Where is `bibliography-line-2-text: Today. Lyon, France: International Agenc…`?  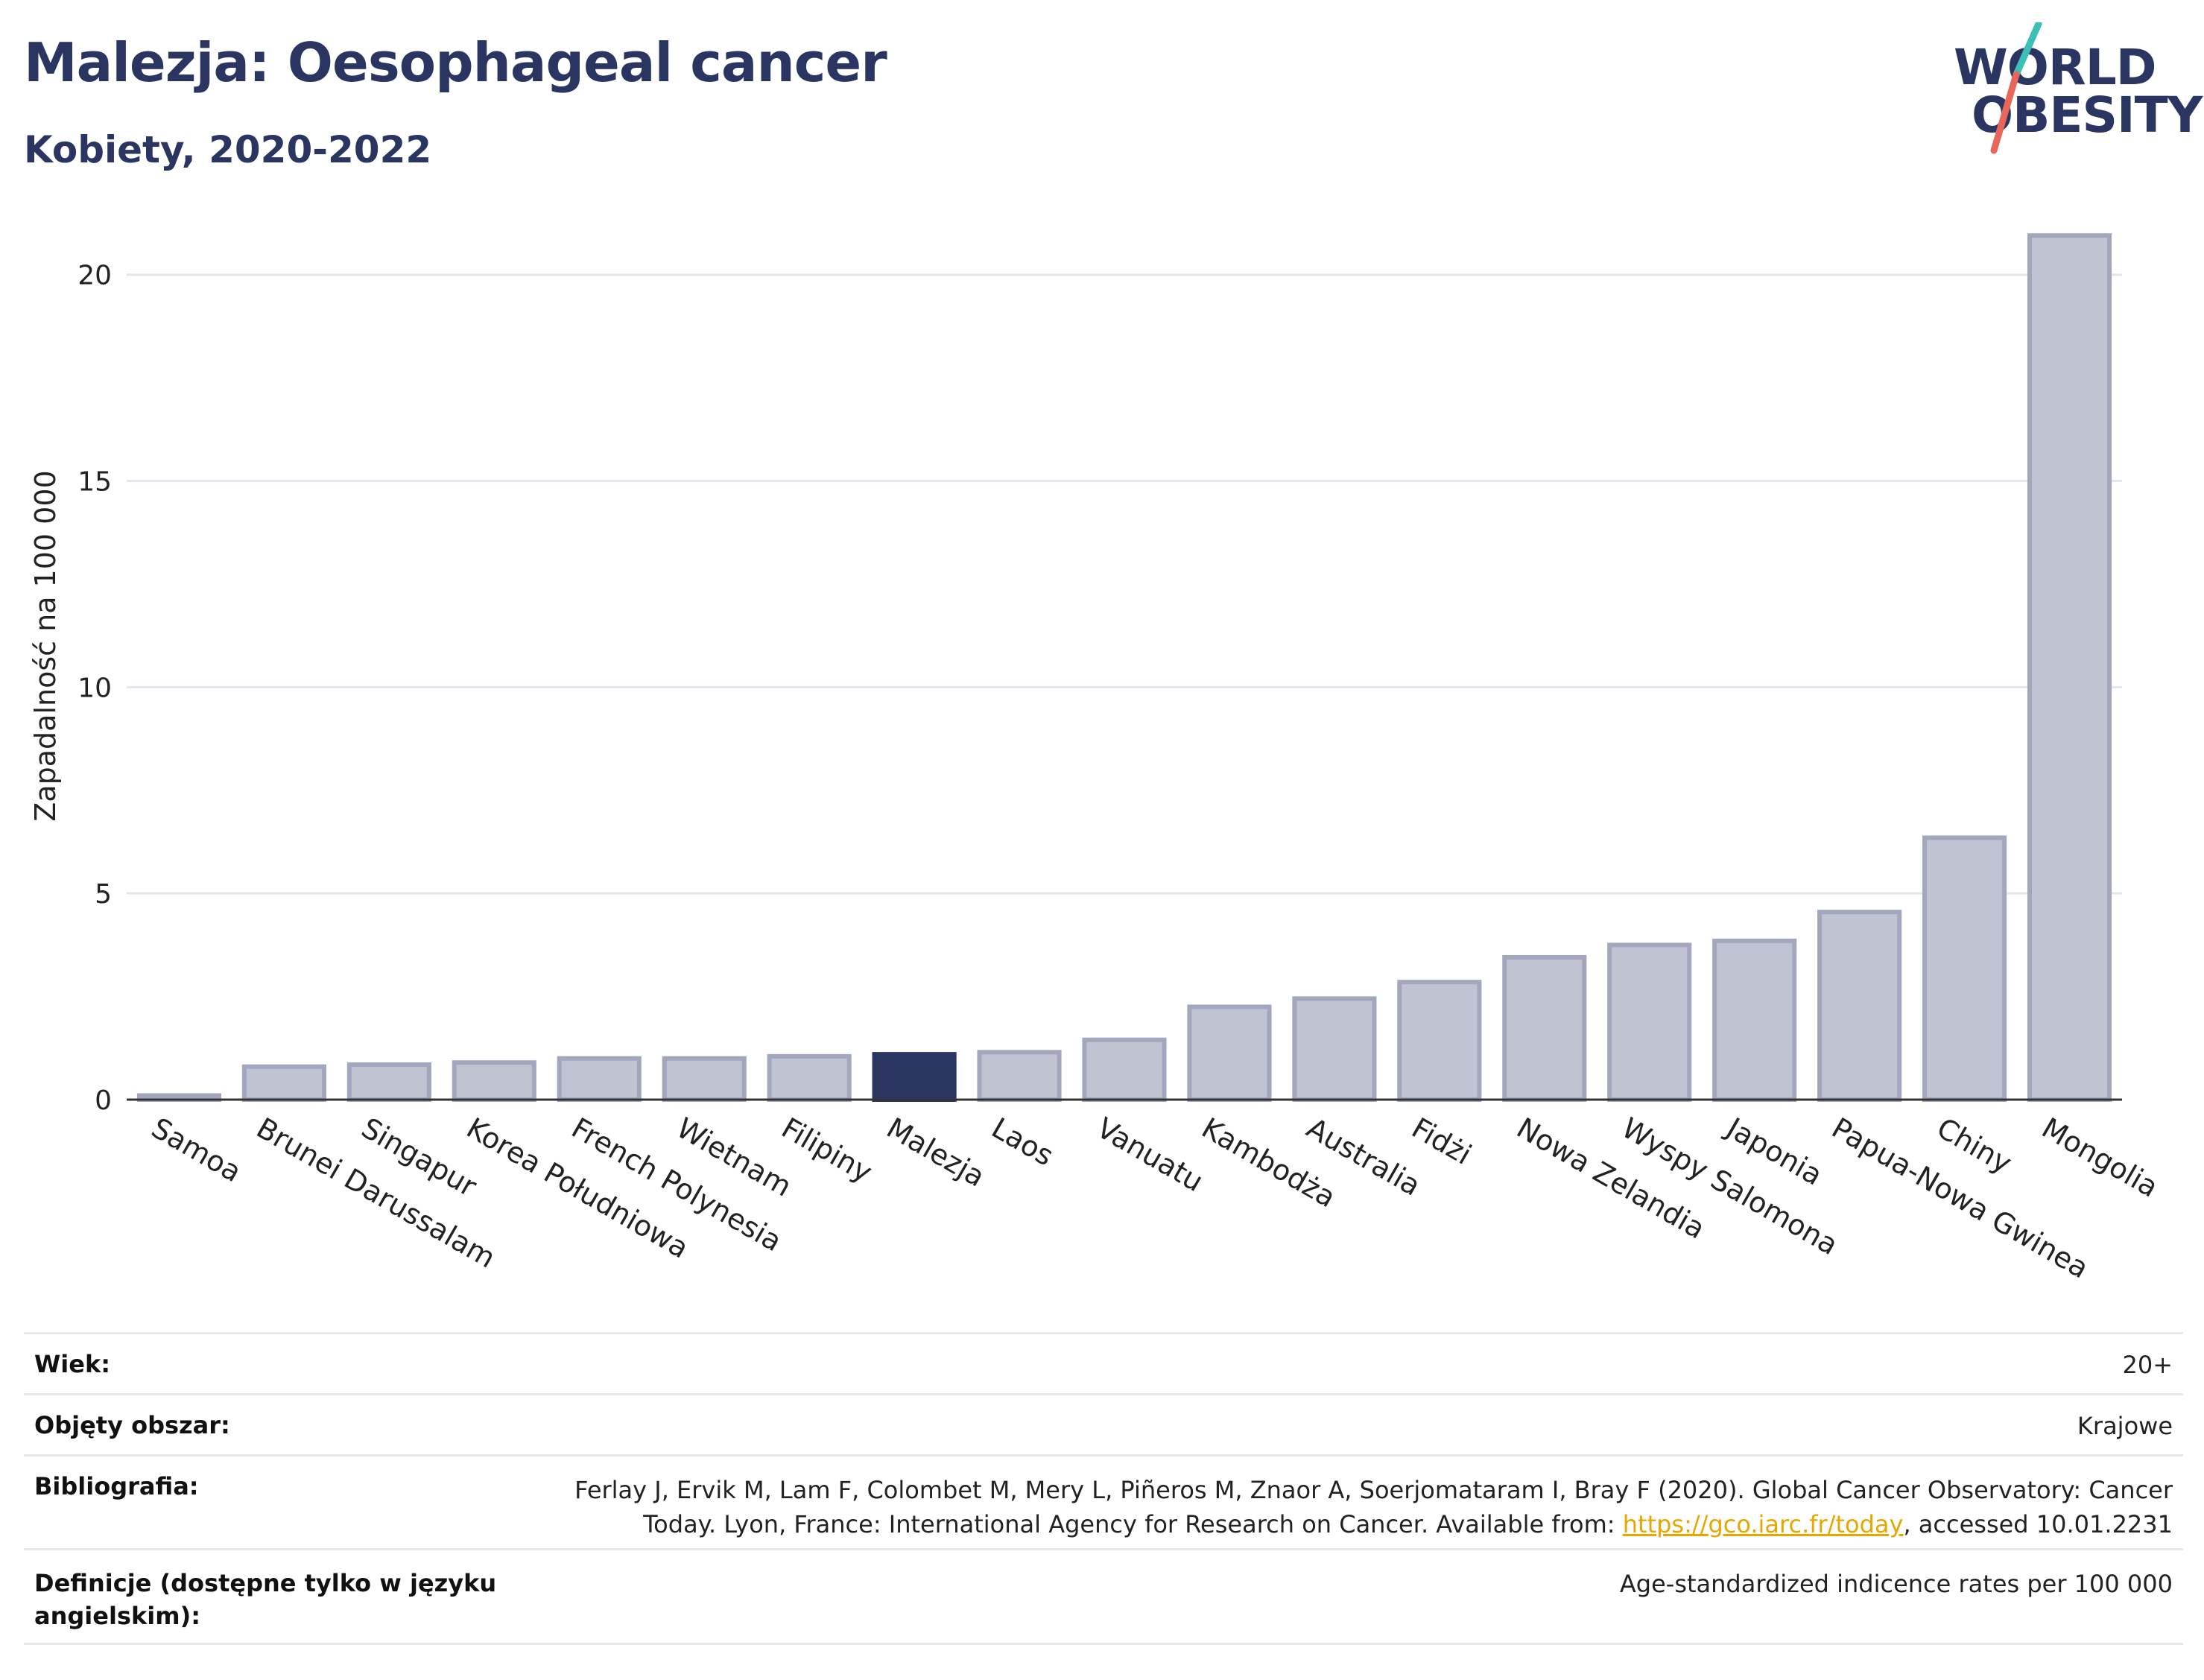 bibliography-line-2-text: Today. Lyon, France: International Agenc… is located at coordinates (1133, 1524).